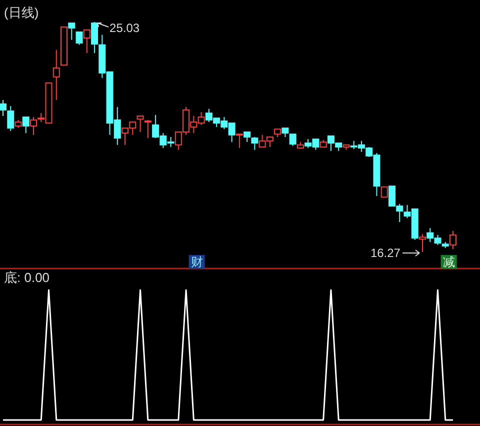  What do you see at coordinates (196, 262) in the screenshot?
I see `label: 财` at bounding box center [196, 262].